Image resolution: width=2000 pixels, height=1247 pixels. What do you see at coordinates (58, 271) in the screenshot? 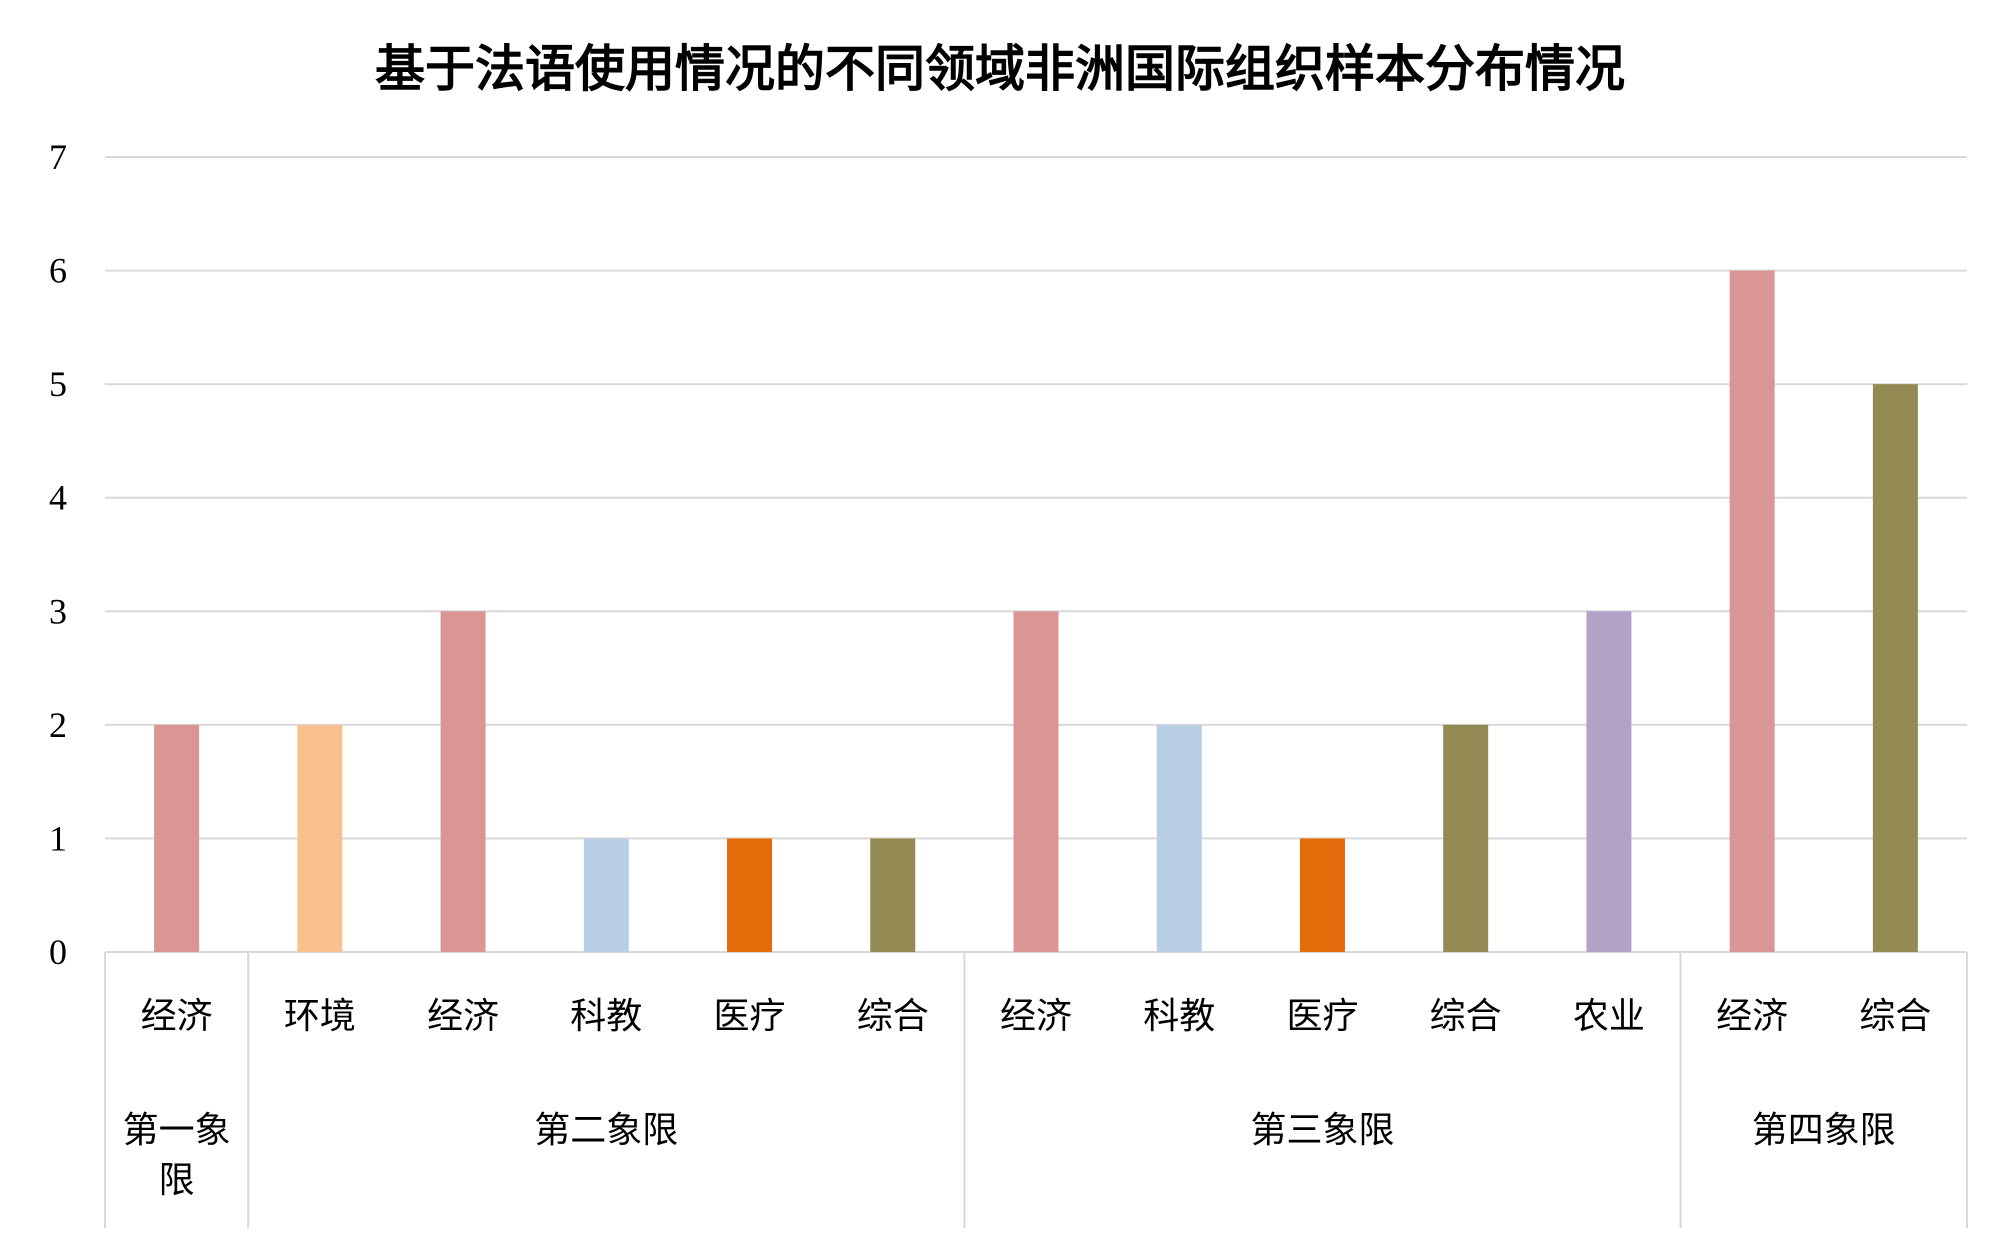
I see `y-tick-label: 6` at bounding box center [58, 271].